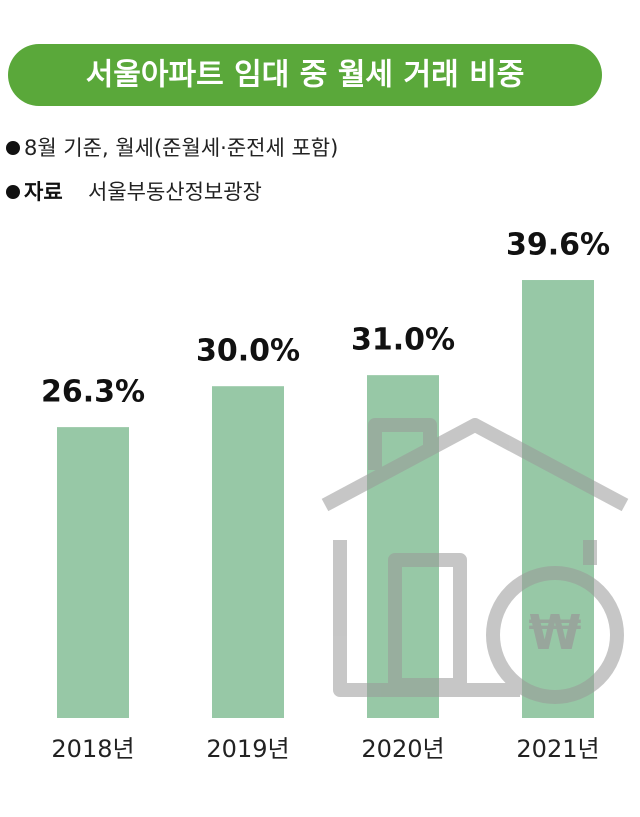  What do you see at coordinates (555, 633) in the screenshot?
I see `won-icon: ₩` at bounding box center [555, 633].